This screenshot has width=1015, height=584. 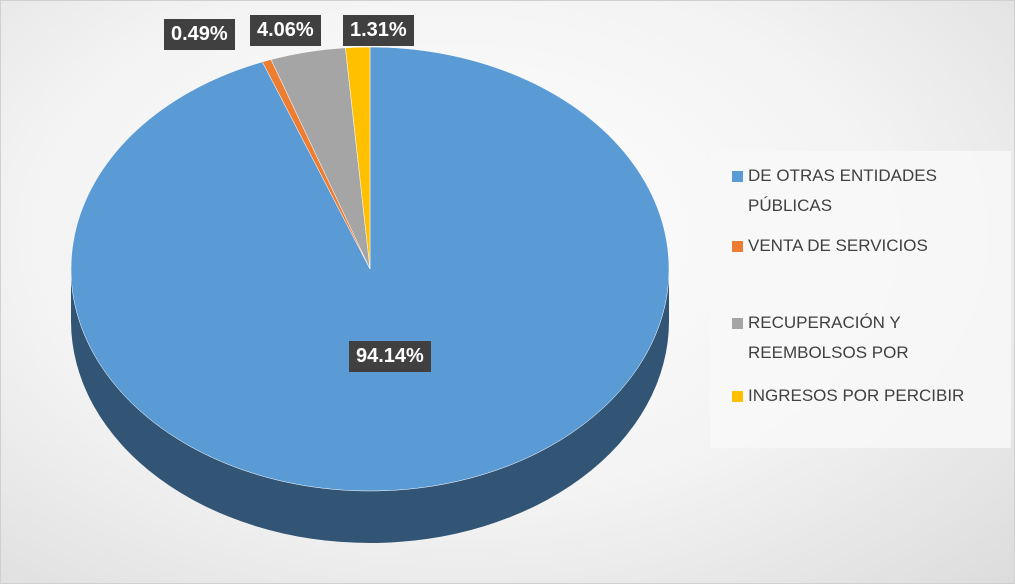 I want to click on legend-item: RECUPERACIÓN Y REEMBOLSOS POR, so click(x=865, y=338).